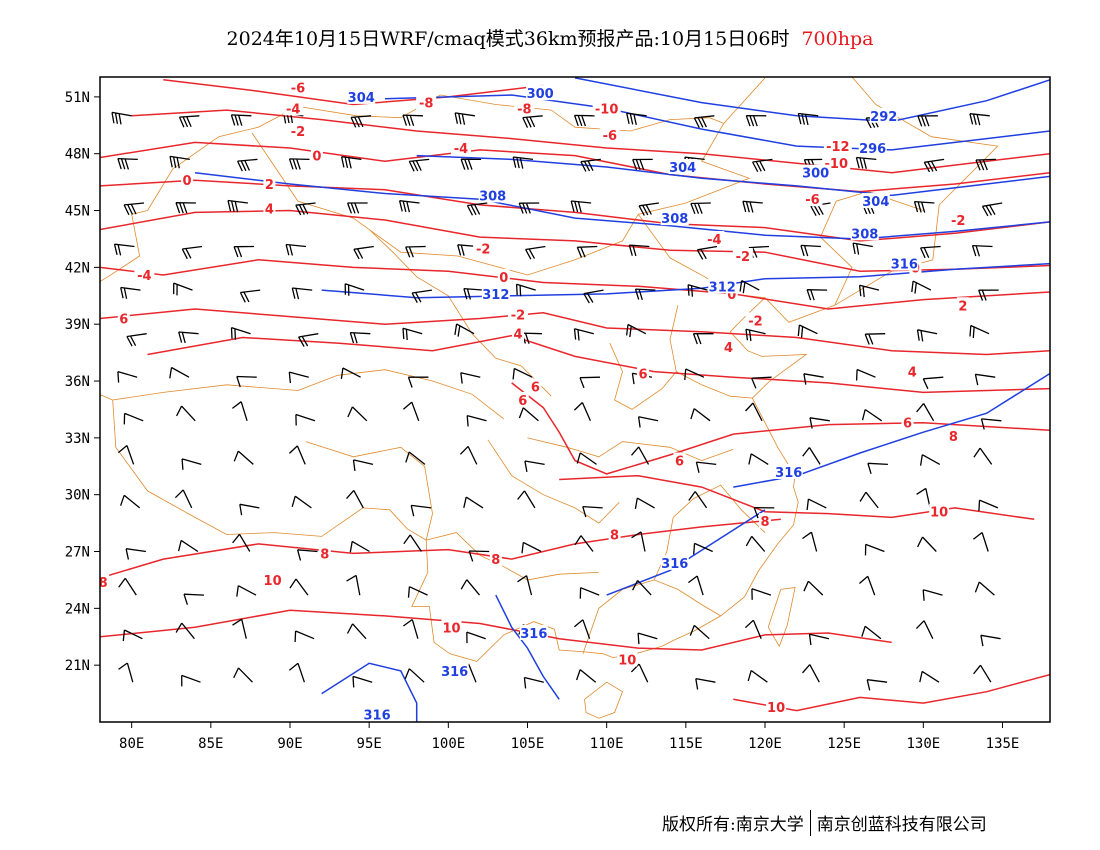 This screenshot has height=850, width=1100. I want to click on title-level: 700hpa, so click(837, 39).